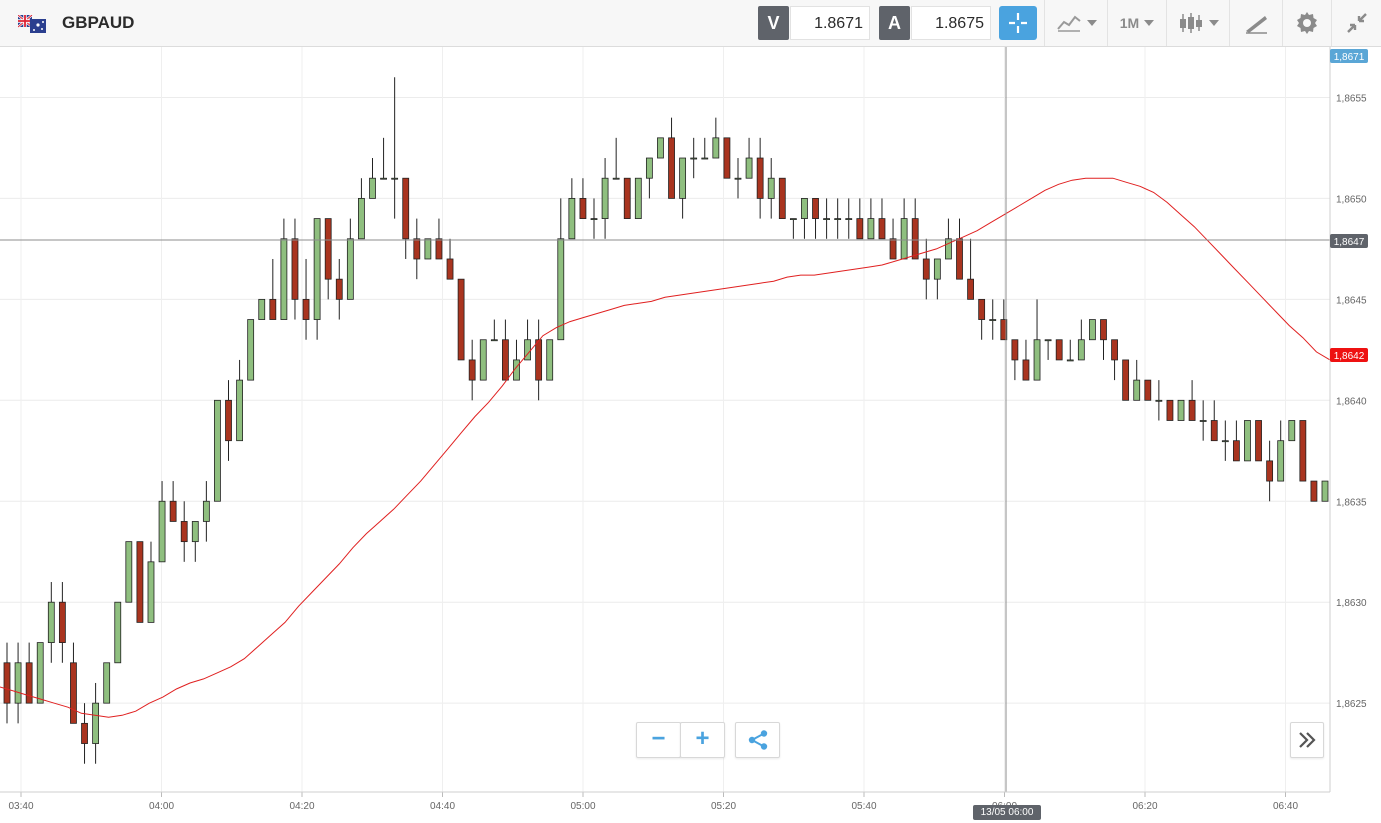 The image size is (1381, 823). Describe the element at coordinates (1136, 23) in the screenshot. I see `timeframe-dropdown: 1M` at that location.